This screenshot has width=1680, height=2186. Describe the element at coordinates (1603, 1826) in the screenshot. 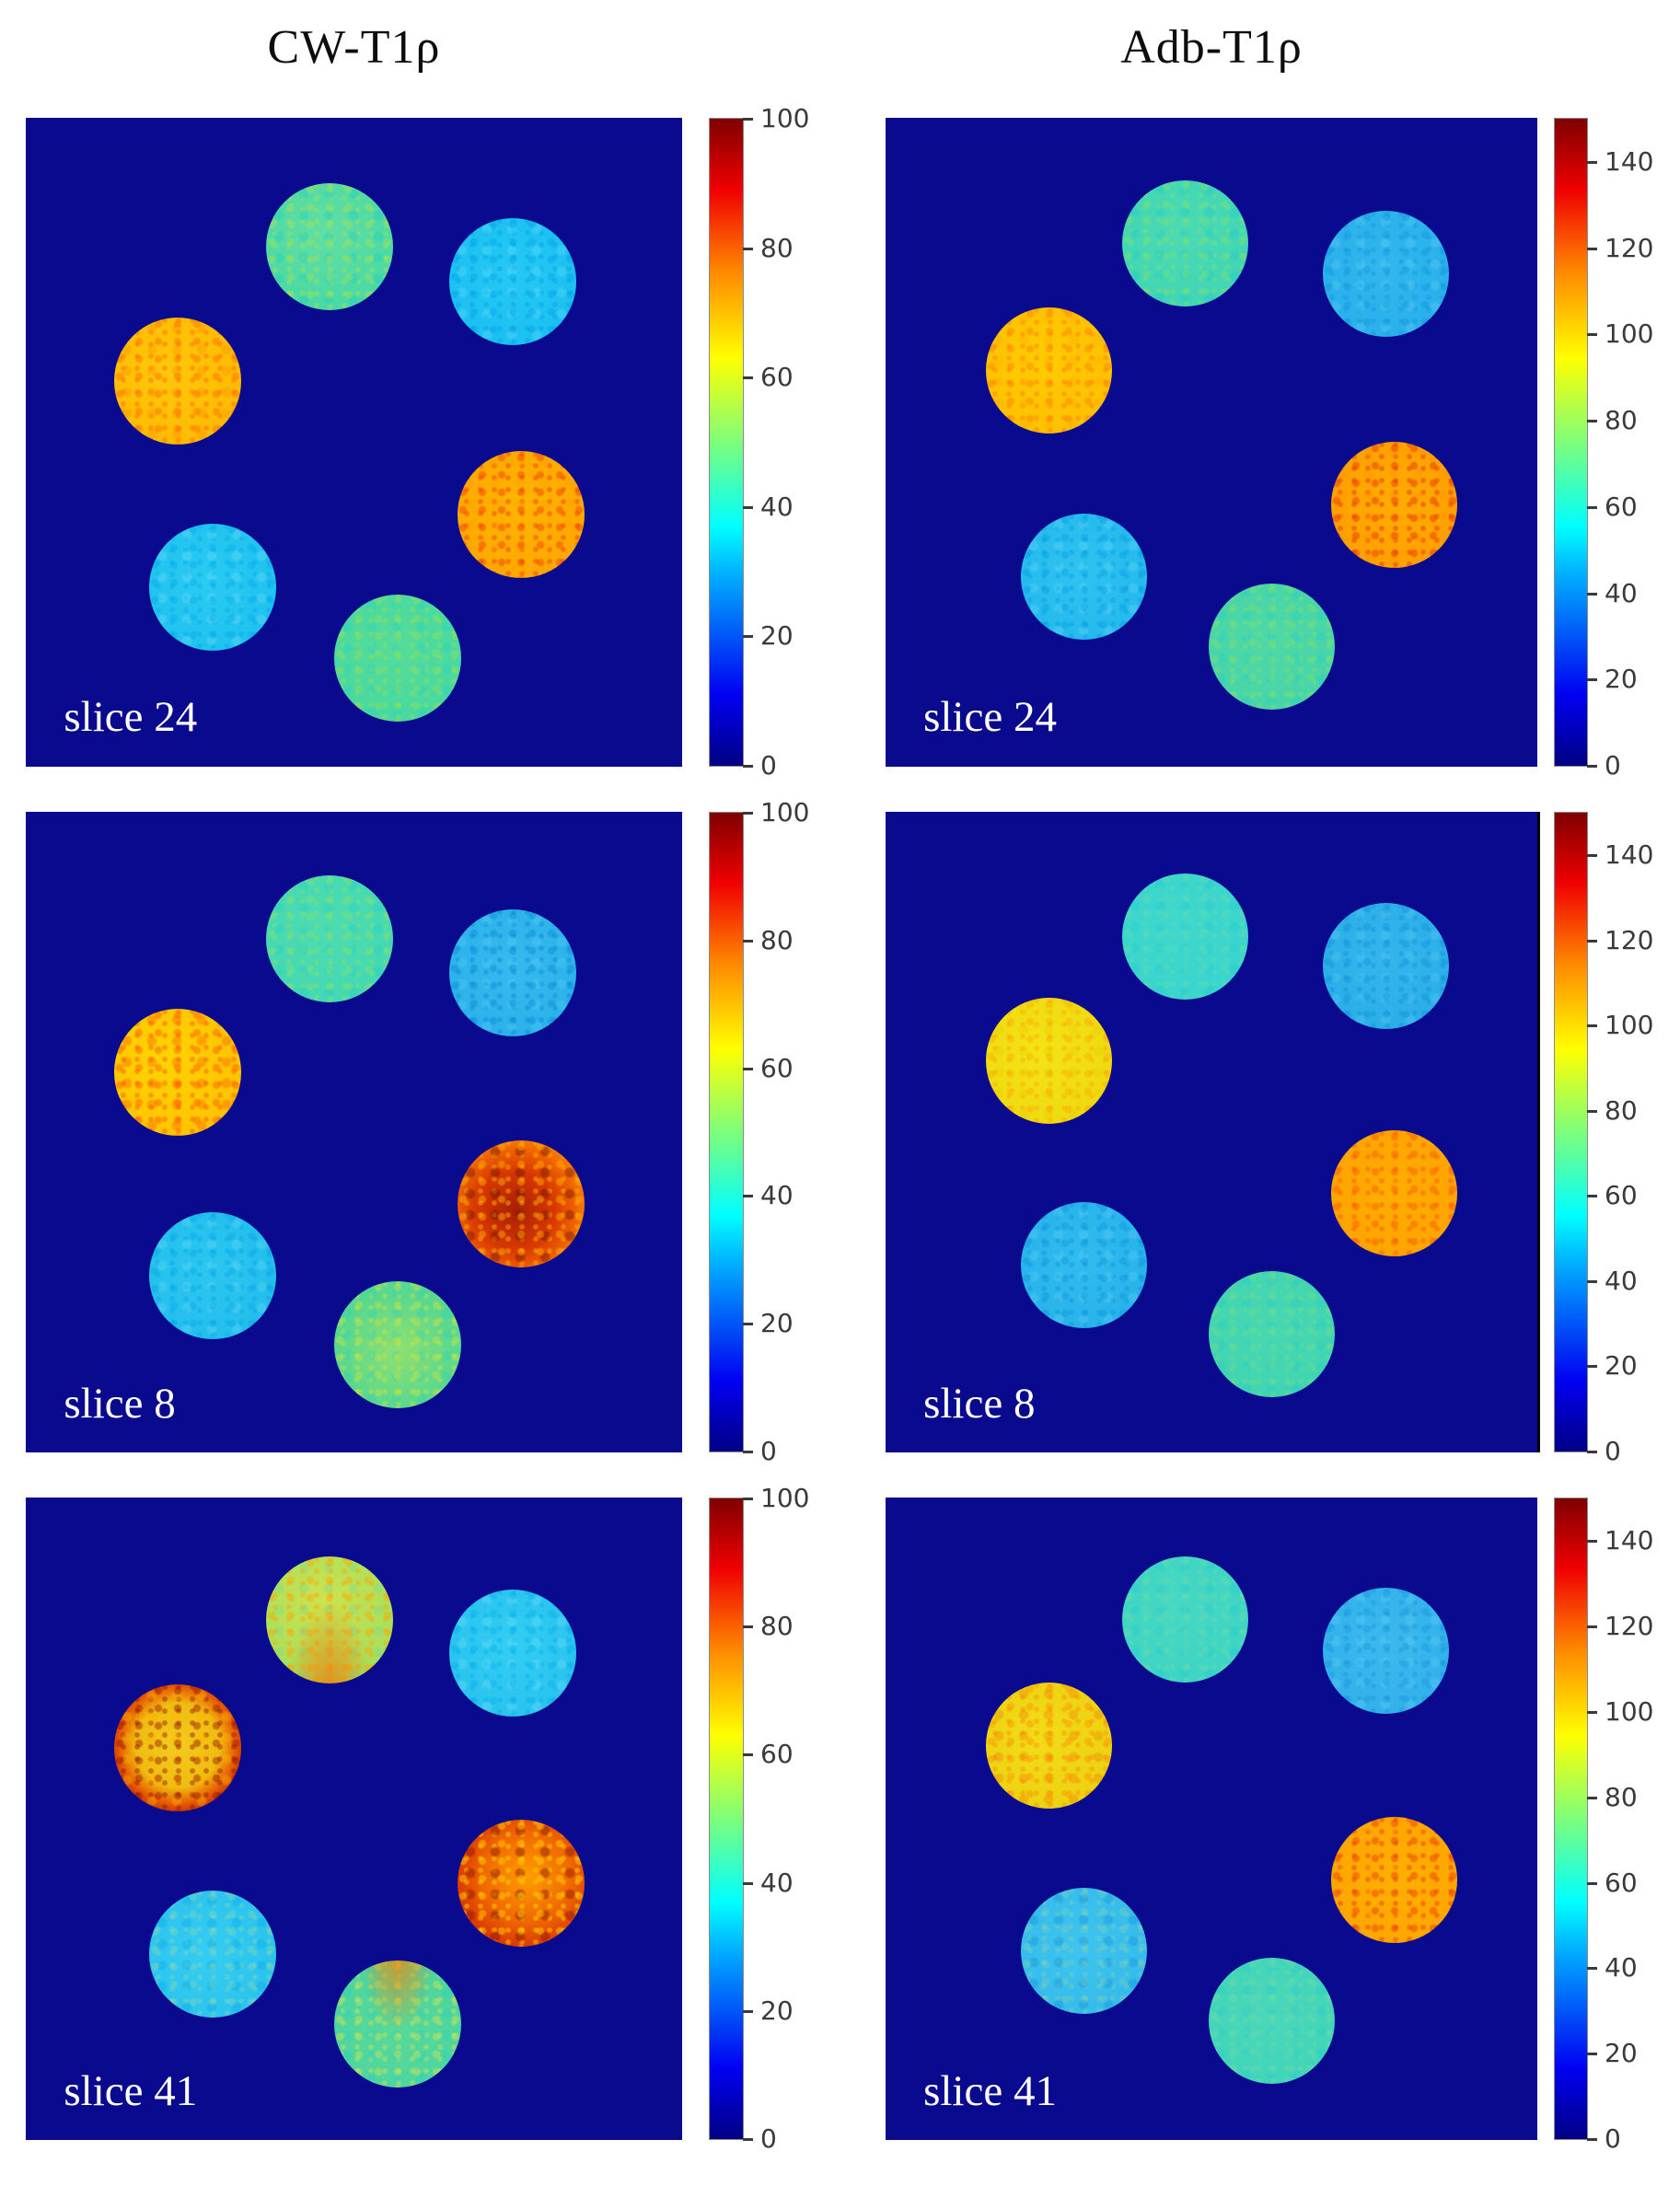

I see `colorbar-adb-slice41: 0 20 40 60 80 100 120 140` at that location.